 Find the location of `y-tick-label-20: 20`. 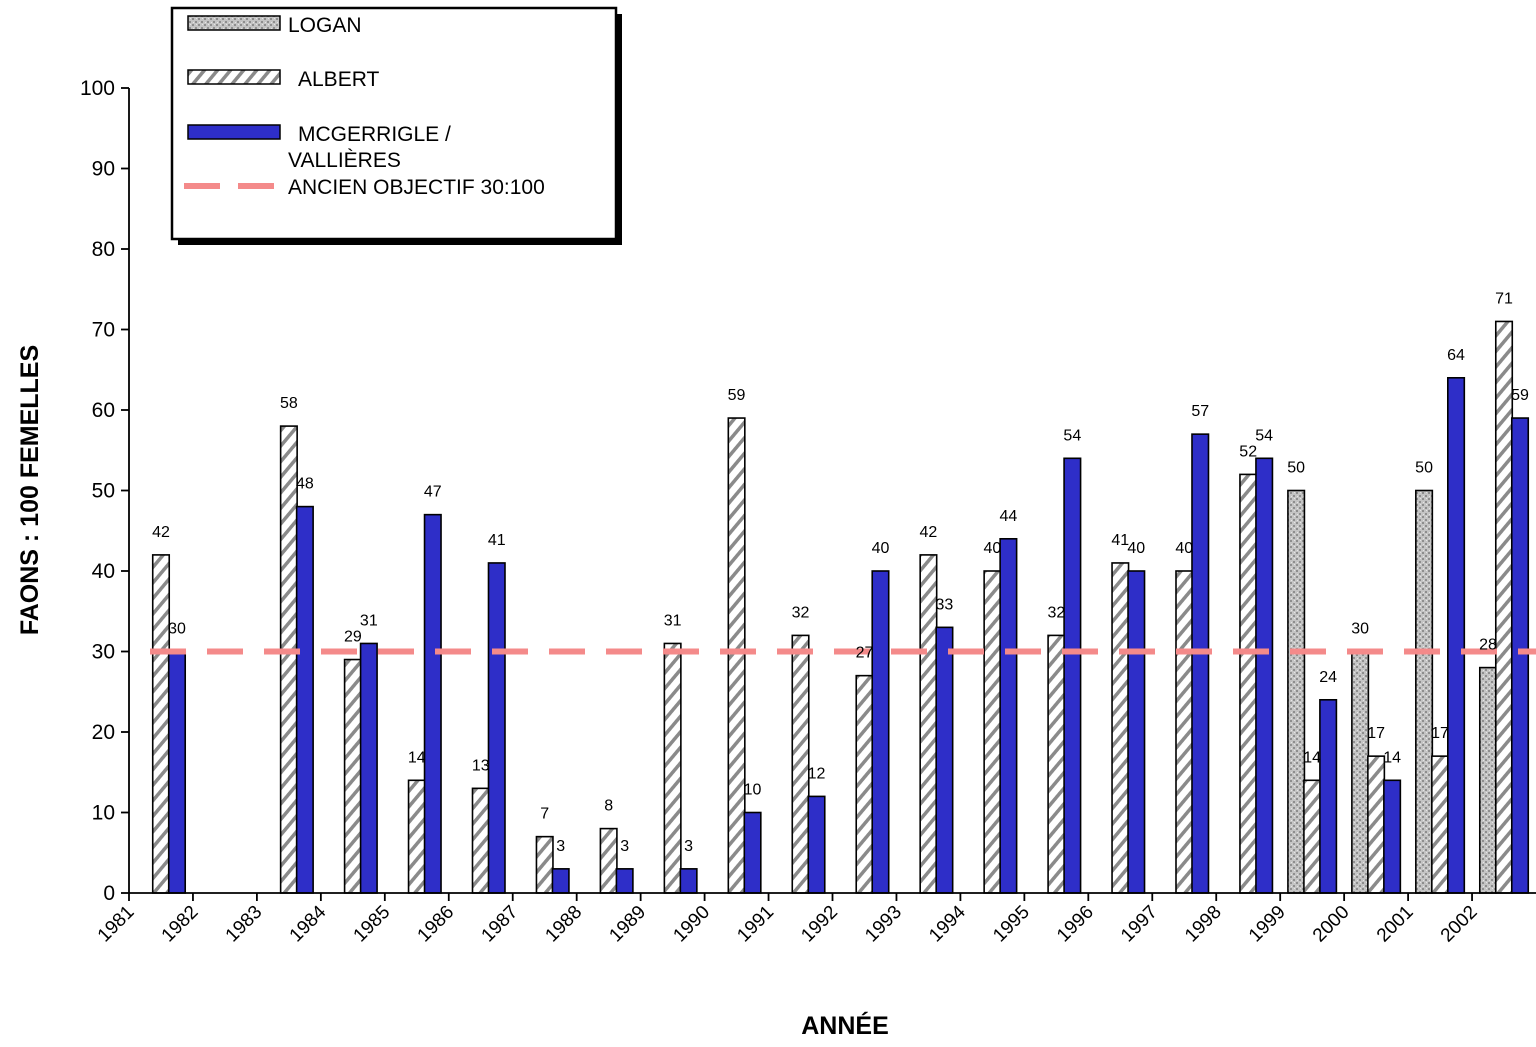

y-tick-label-20: 20 is located at coordinates (103, 732).